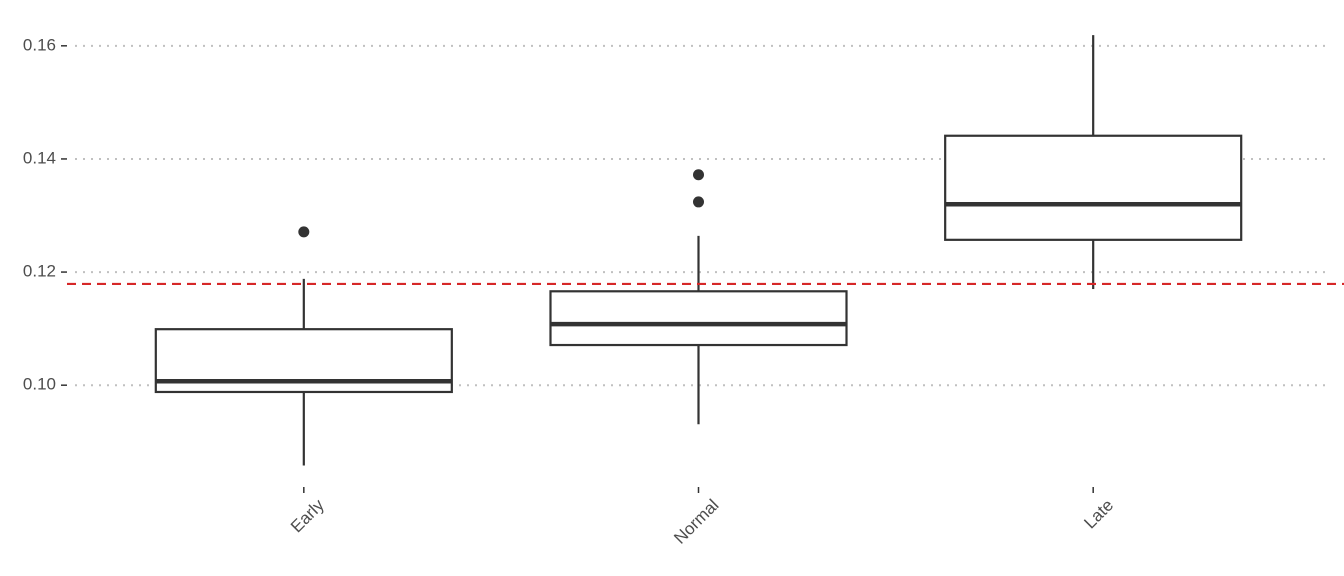 The width and height of the screenshot is (1344, 576). Describe the element at coordinates (307, 515) in the screenshot. I see `x-tick-label: Early` at that location.